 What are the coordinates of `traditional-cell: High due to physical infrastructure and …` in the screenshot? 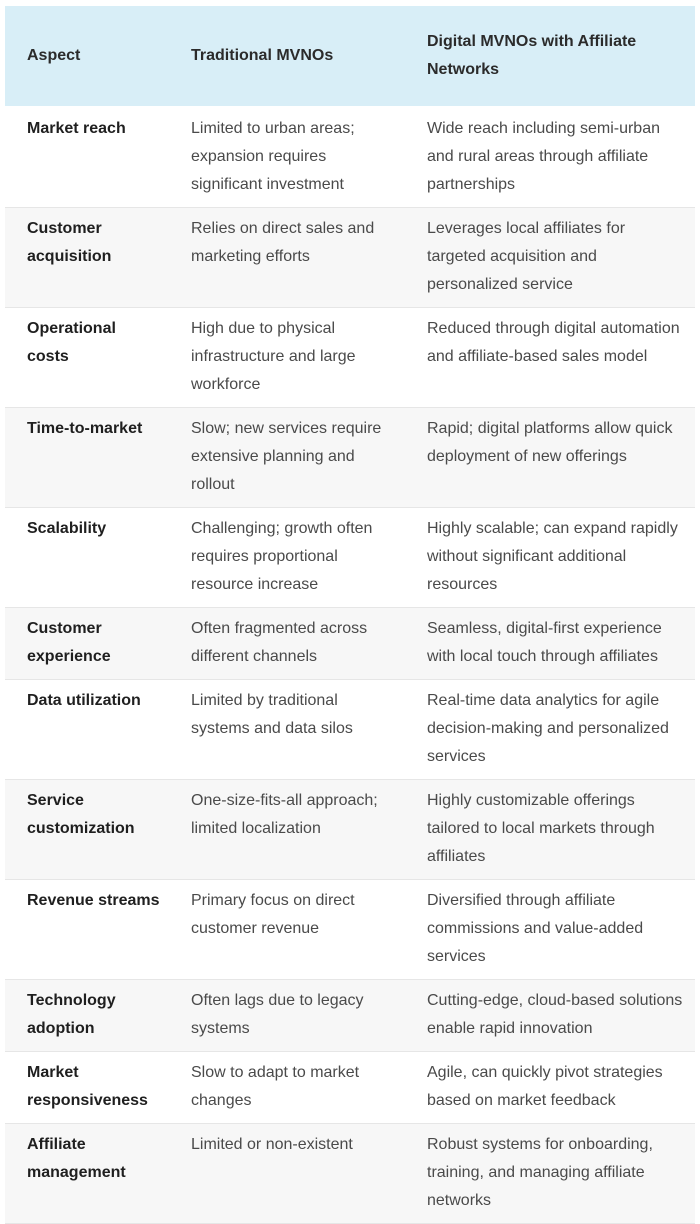 It's located at (284, 357).